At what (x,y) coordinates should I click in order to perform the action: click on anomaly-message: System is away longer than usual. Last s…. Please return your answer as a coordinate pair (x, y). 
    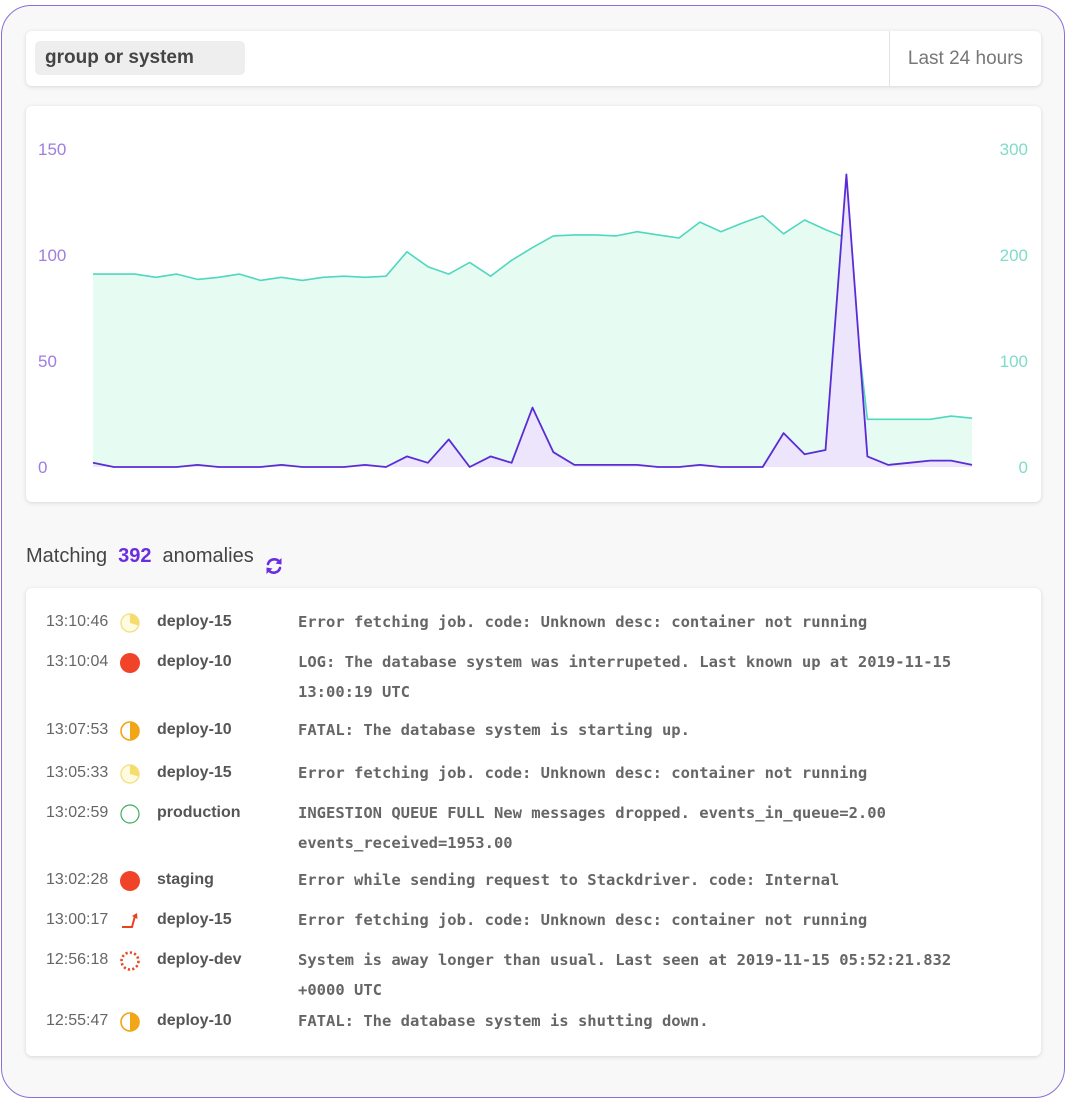
    Looking at the image, I should click on (625, 975).